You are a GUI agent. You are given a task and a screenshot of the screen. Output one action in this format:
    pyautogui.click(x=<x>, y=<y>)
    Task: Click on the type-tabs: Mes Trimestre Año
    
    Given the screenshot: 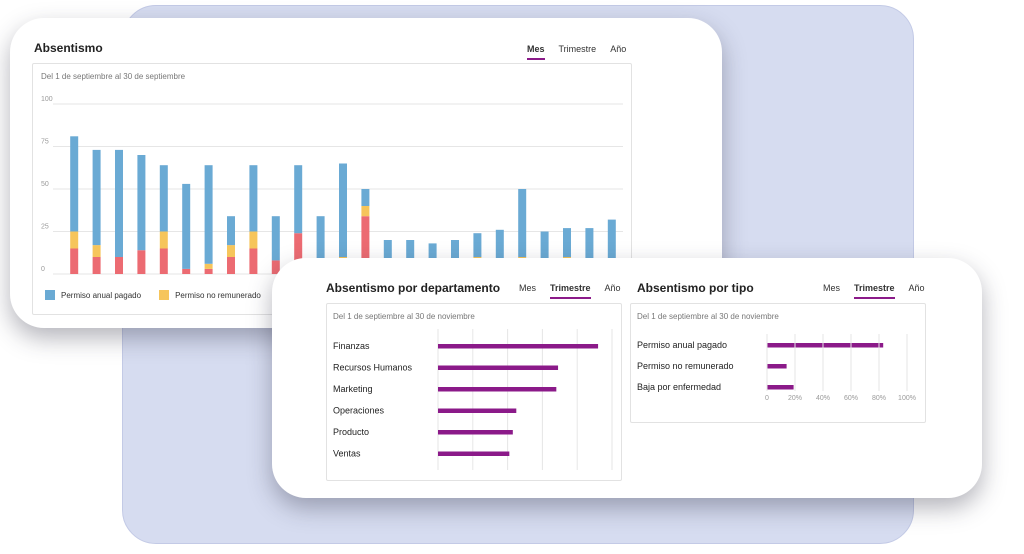 What is the action you would take?
    pyautogui.click(x=874, y=291)
    